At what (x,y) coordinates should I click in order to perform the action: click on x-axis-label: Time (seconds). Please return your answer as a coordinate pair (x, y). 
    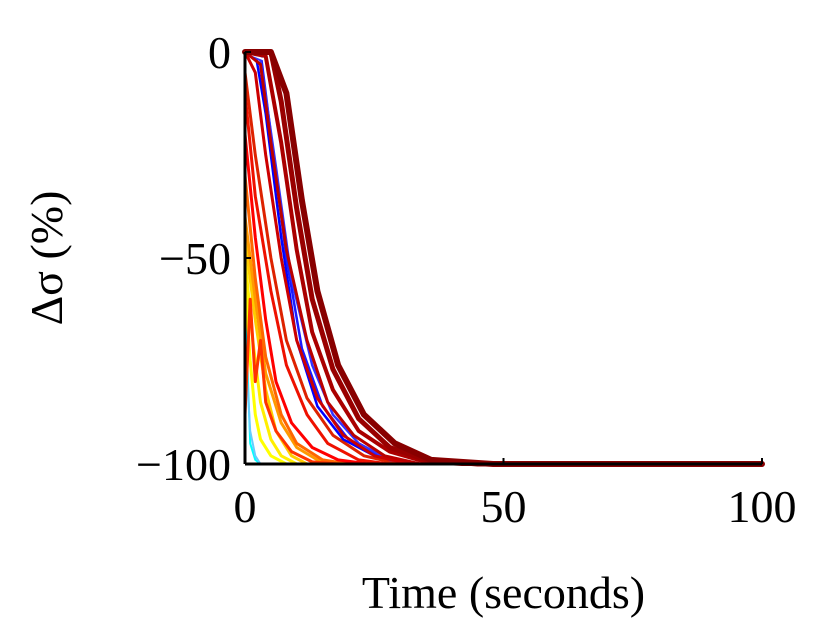
    Looking at the image, I should click on (503, 592).